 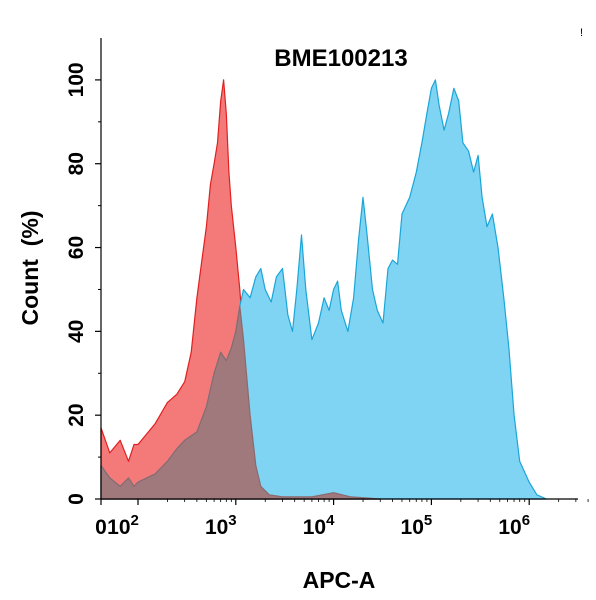 I want to click on corner-mark: !, so click(x=581, y=33).